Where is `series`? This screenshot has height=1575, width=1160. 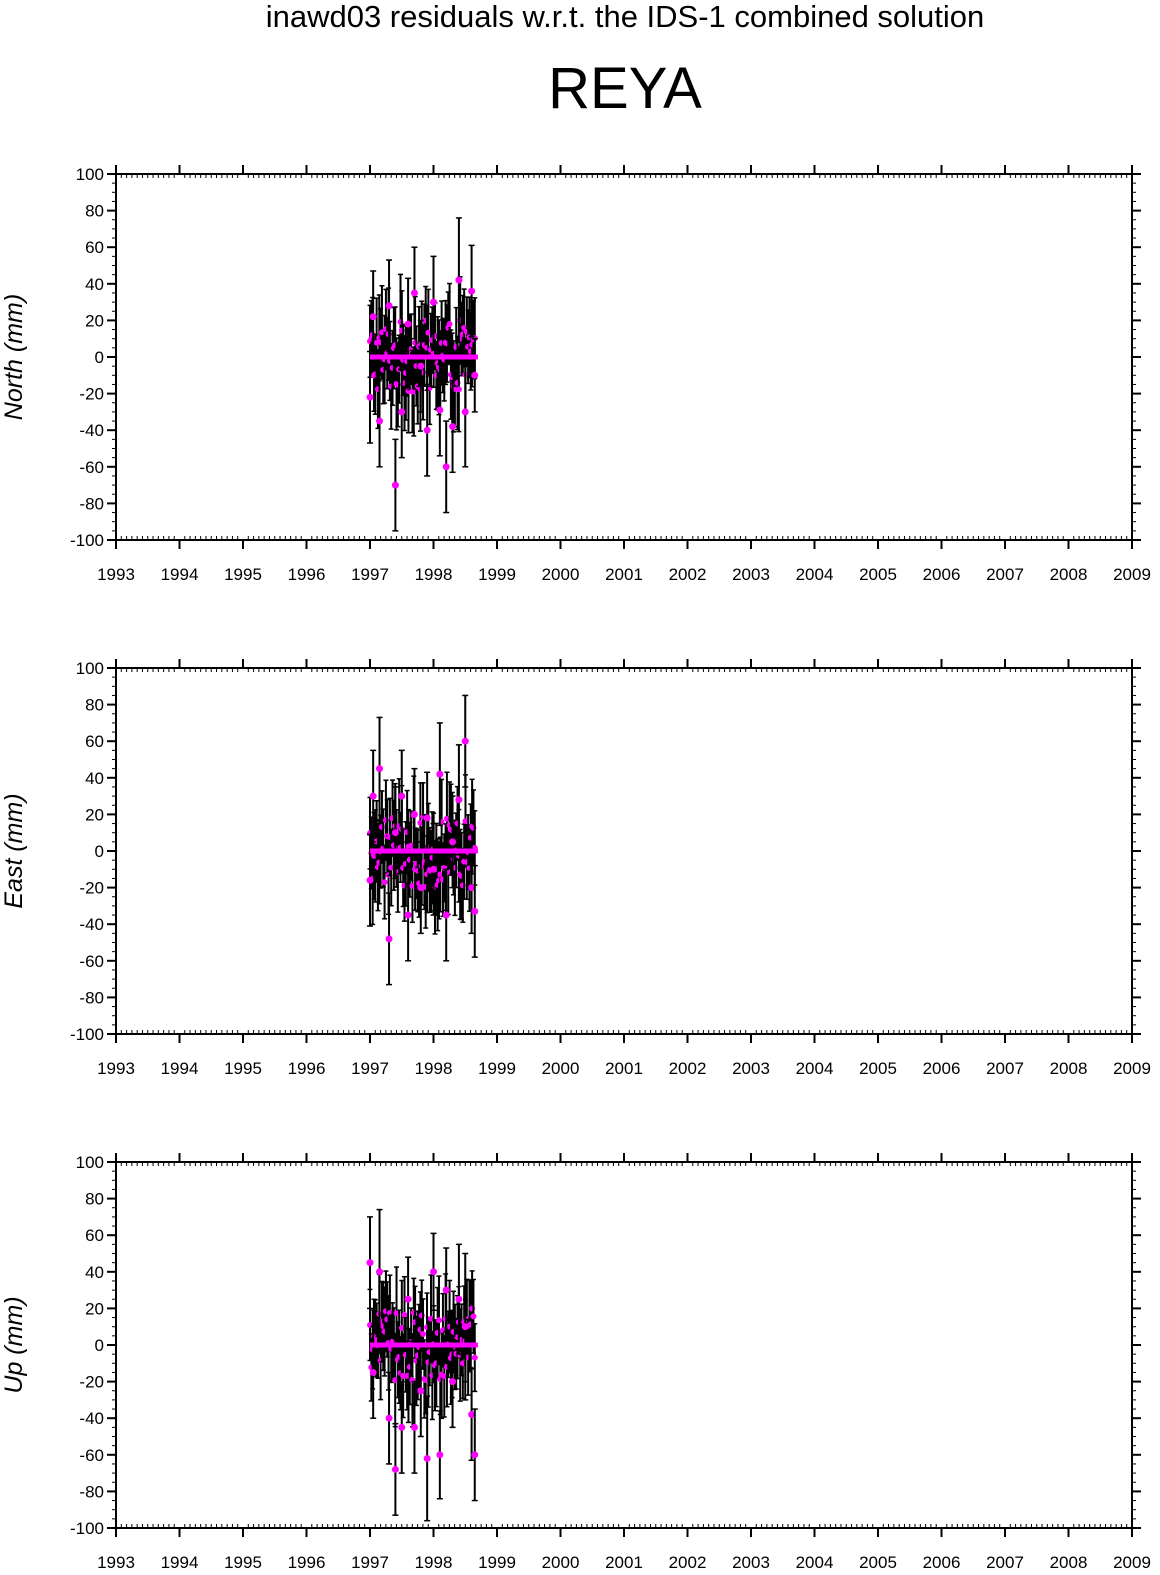
series is located at coordinates (422, 840).